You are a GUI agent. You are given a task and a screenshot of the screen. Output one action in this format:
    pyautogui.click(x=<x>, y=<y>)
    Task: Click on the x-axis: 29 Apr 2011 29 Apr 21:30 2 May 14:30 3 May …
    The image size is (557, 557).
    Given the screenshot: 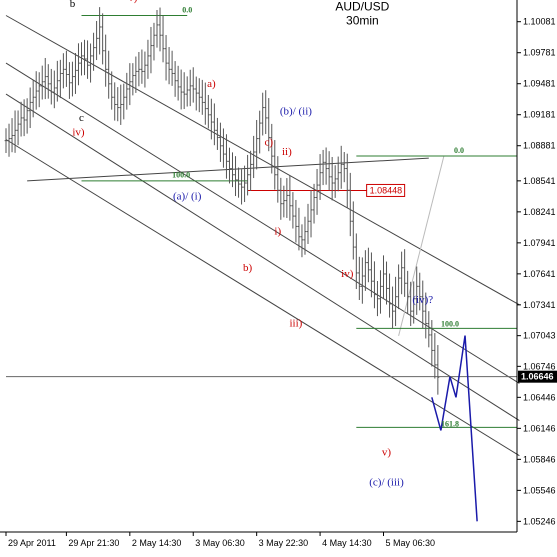 What is the action you would take?
    pyautogui.click(x=220, y=540)
    